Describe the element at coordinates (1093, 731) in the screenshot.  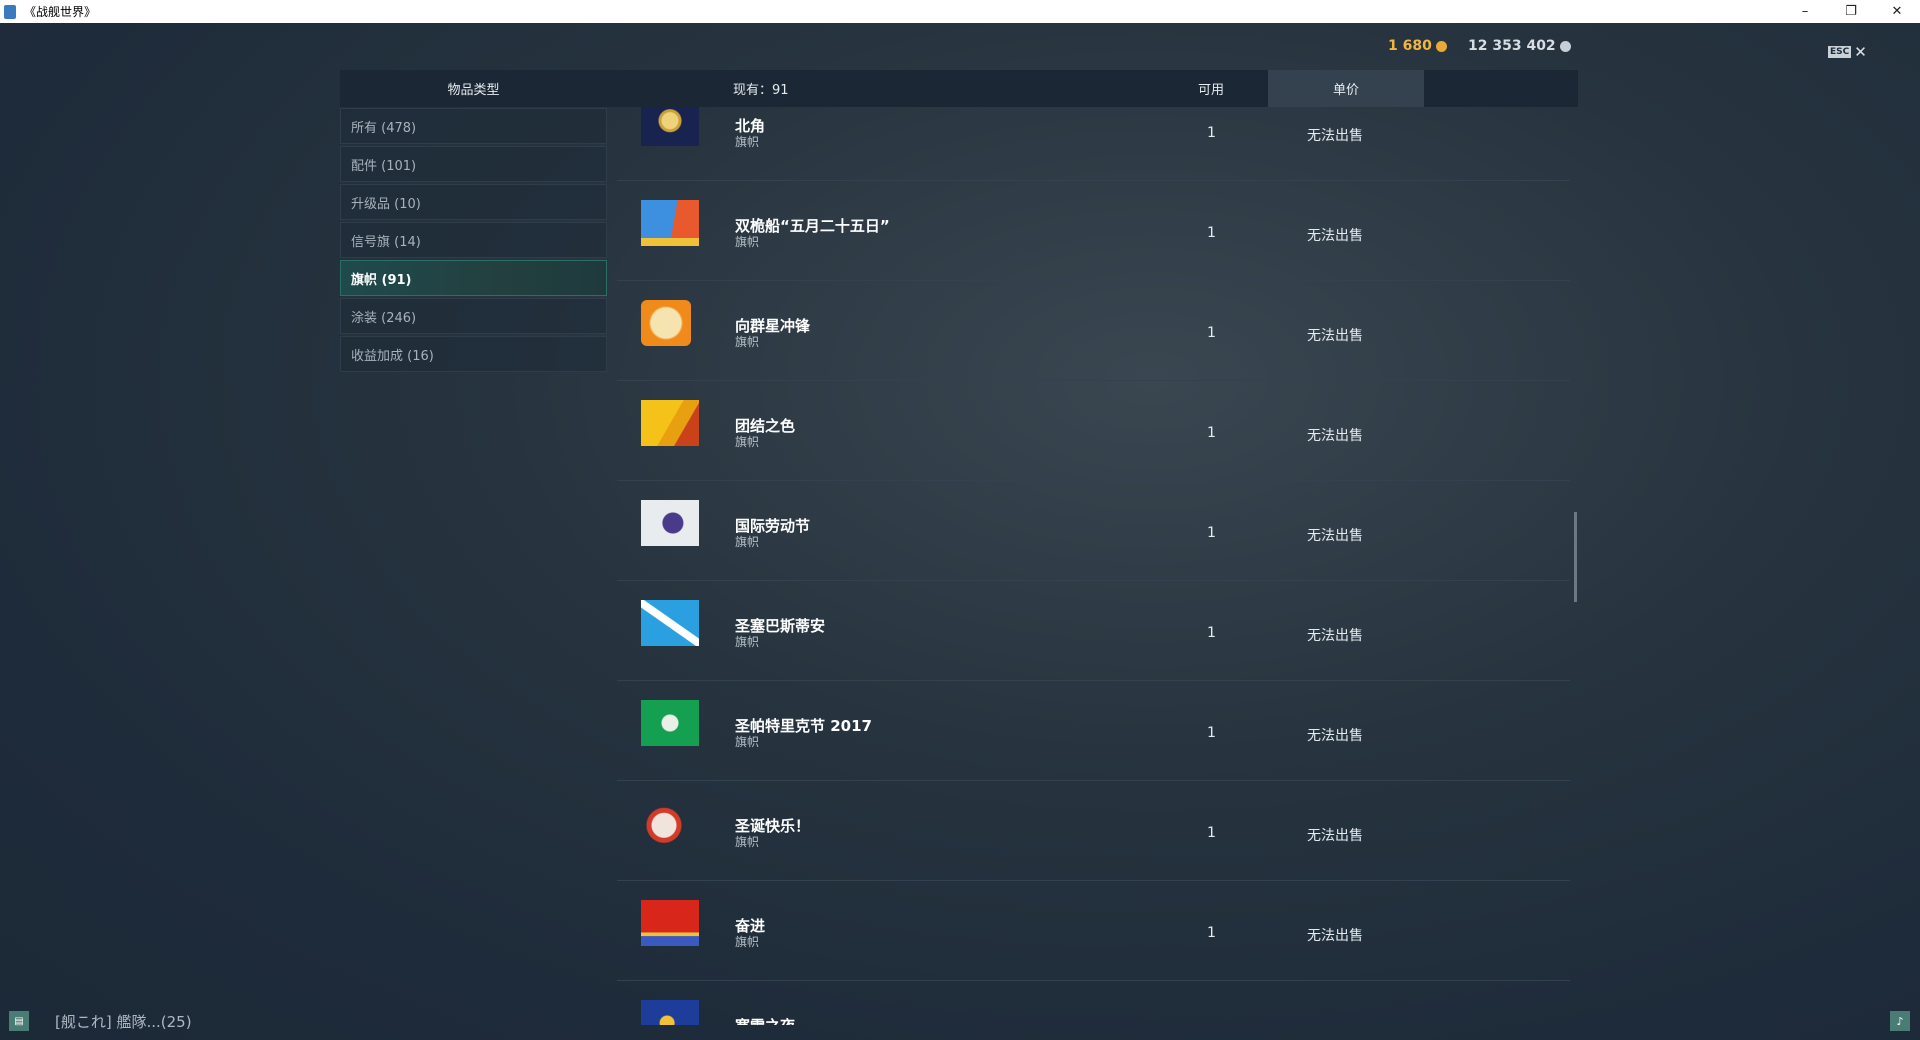
I see `table-row: 圣帕特里克节 2017 旗帜 1 无法出售` at that location.